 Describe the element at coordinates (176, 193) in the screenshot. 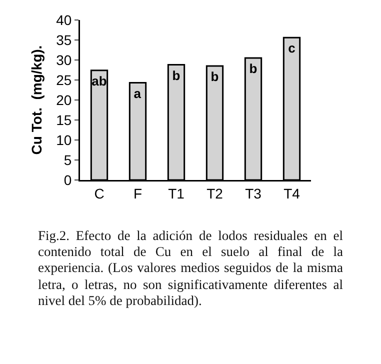

I see `x-tick-label: T1` at that location.